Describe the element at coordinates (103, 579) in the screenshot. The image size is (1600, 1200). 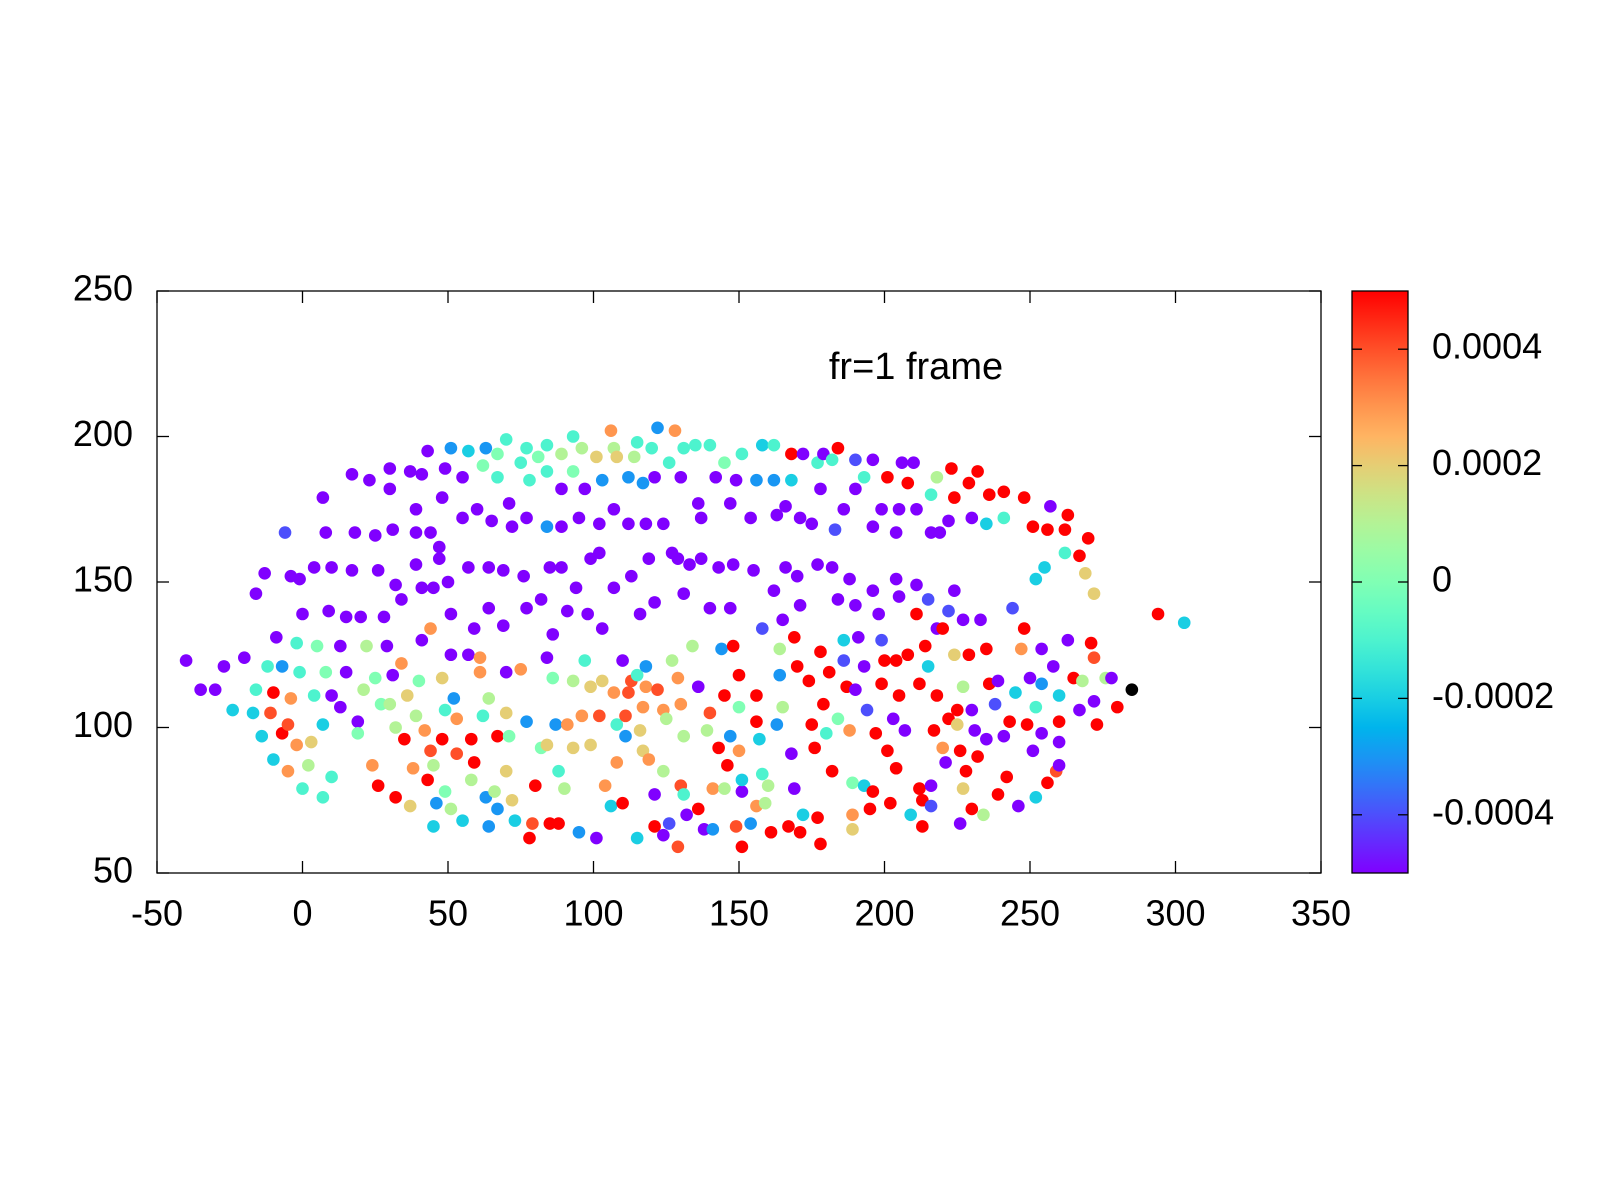
I see `y-tick-label: 150` at that location.